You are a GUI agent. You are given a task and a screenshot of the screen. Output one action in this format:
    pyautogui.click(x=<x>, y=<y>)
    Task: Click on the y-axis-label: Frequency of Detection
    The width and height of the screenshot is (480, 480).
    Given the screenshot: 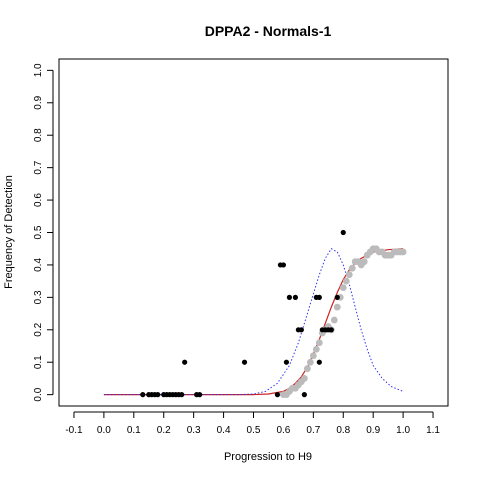 What is the action you would take?
    pyautogui.click(x=9, y=232)
    